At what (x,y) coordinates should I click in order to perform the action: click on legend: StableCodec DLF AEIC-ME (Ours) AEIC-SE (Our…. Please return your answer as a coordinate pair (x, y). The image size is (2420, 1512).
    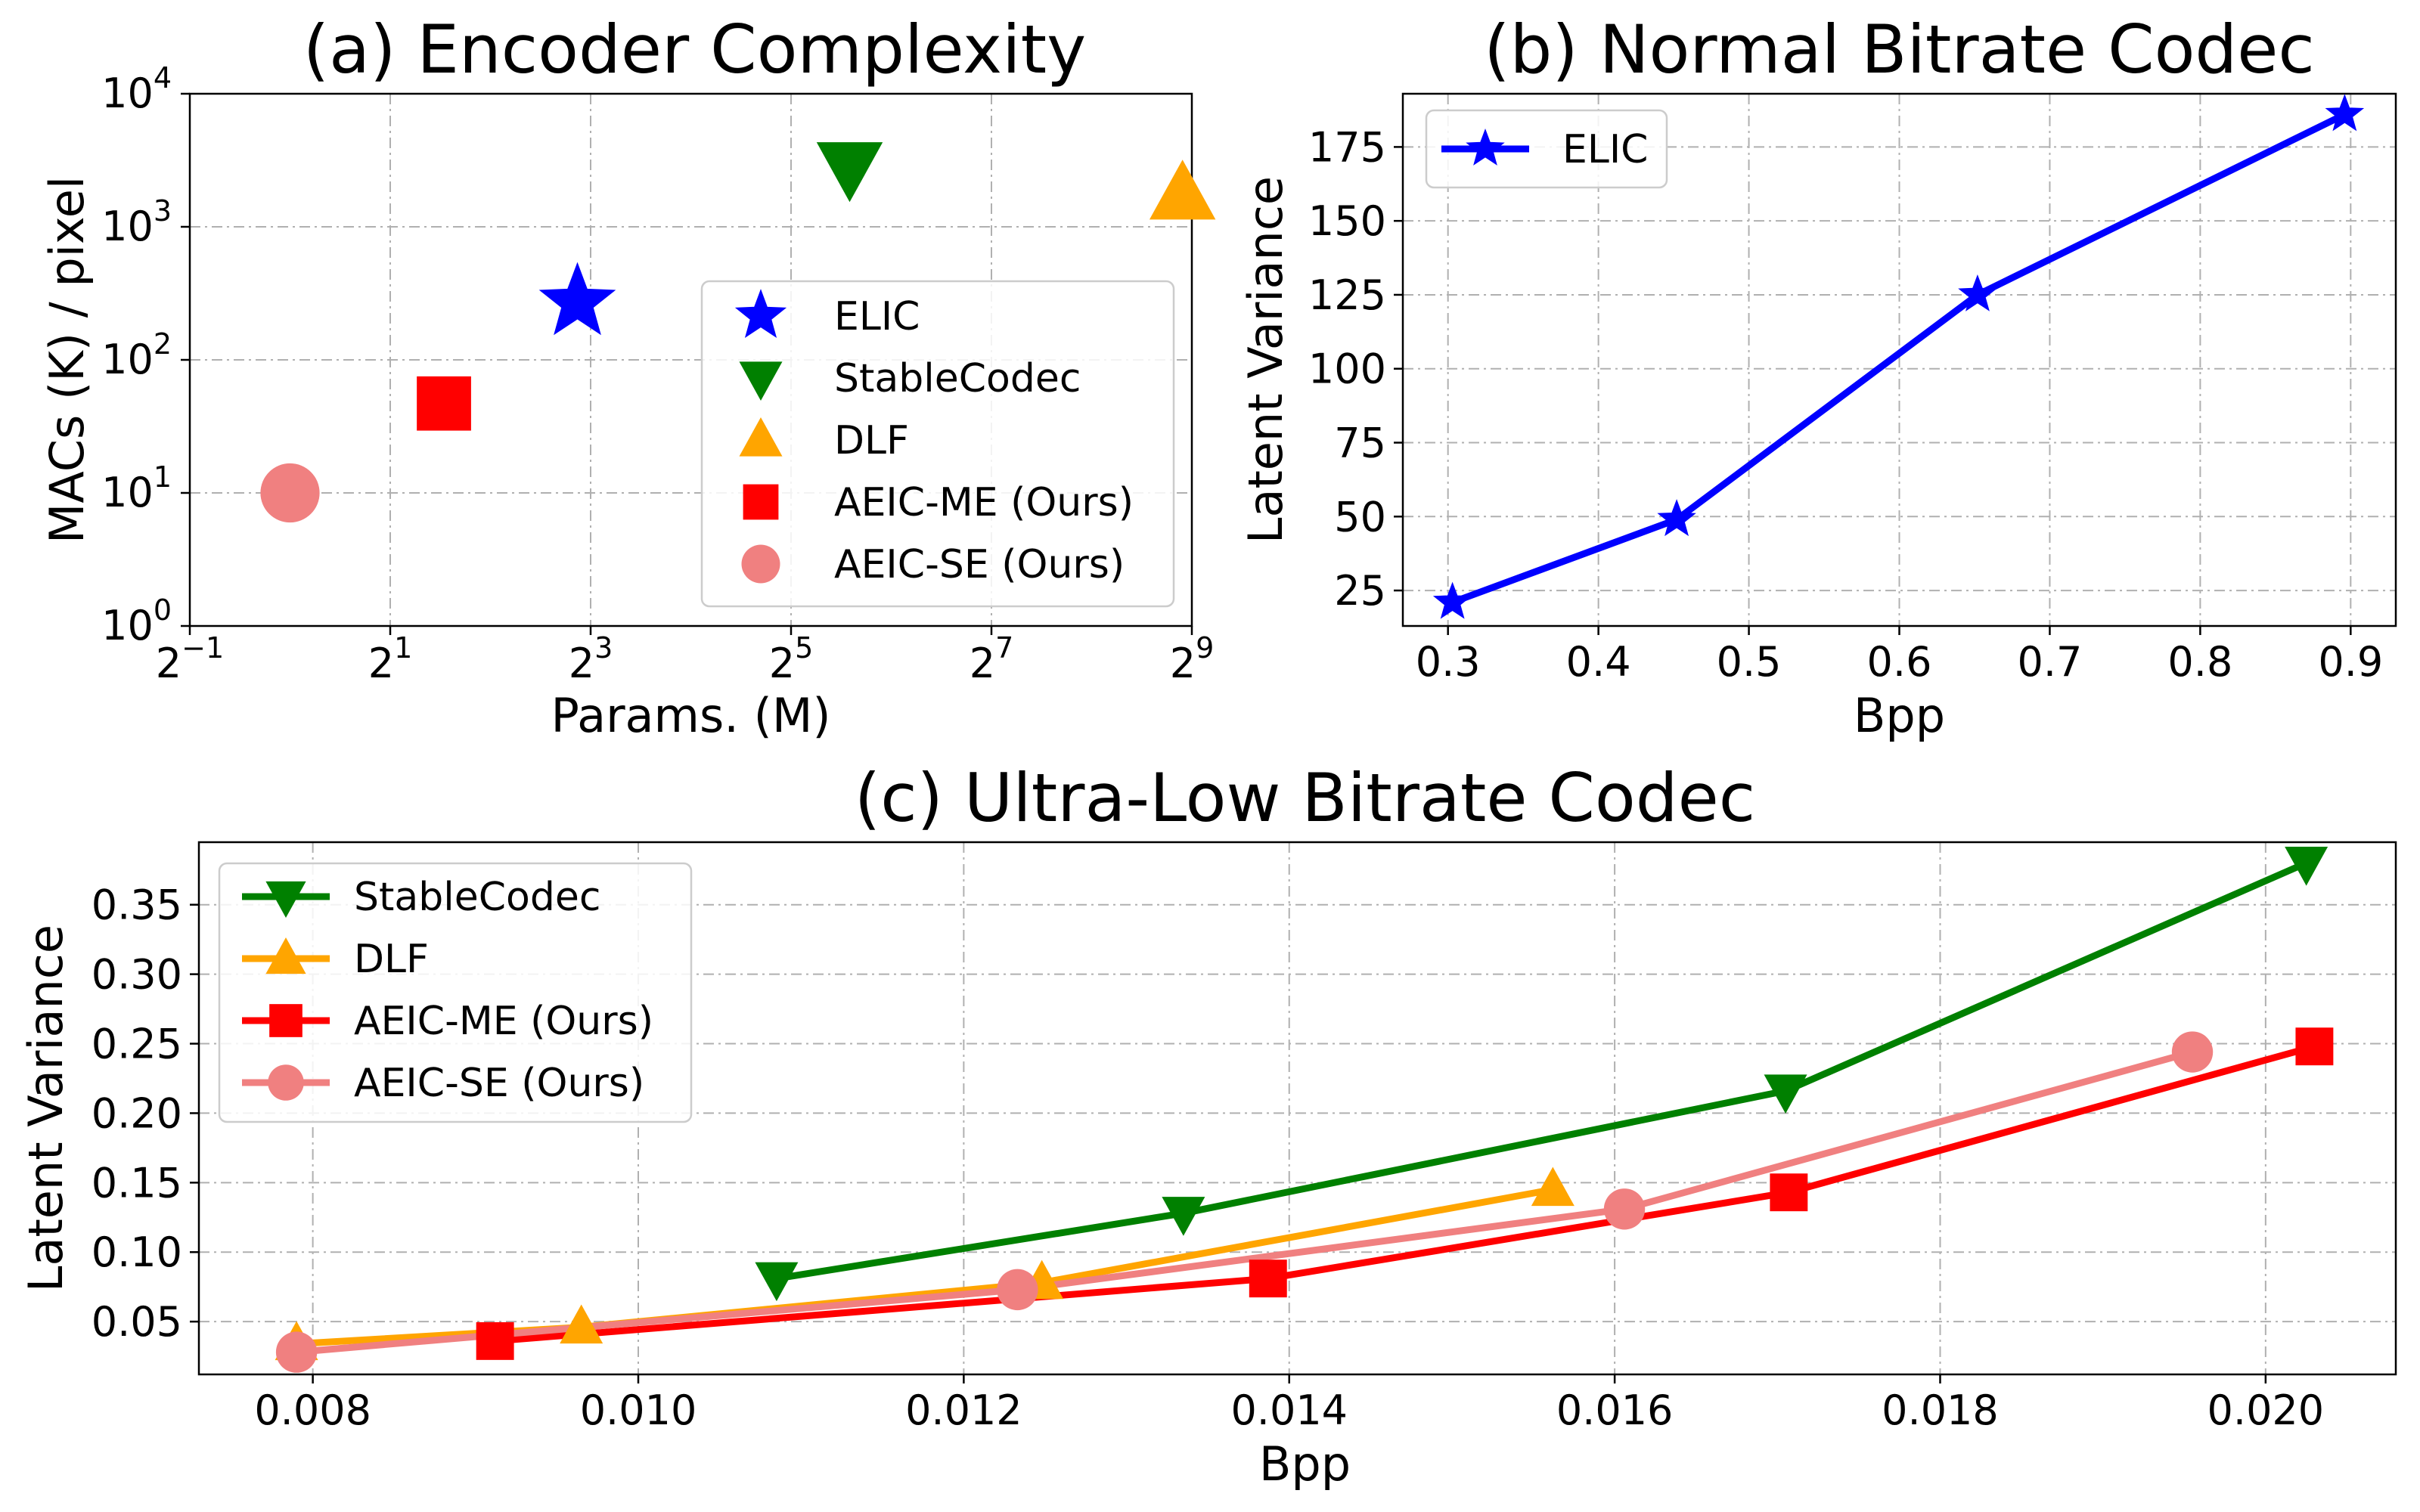
    Looking at the image, I should click on (455, 992).